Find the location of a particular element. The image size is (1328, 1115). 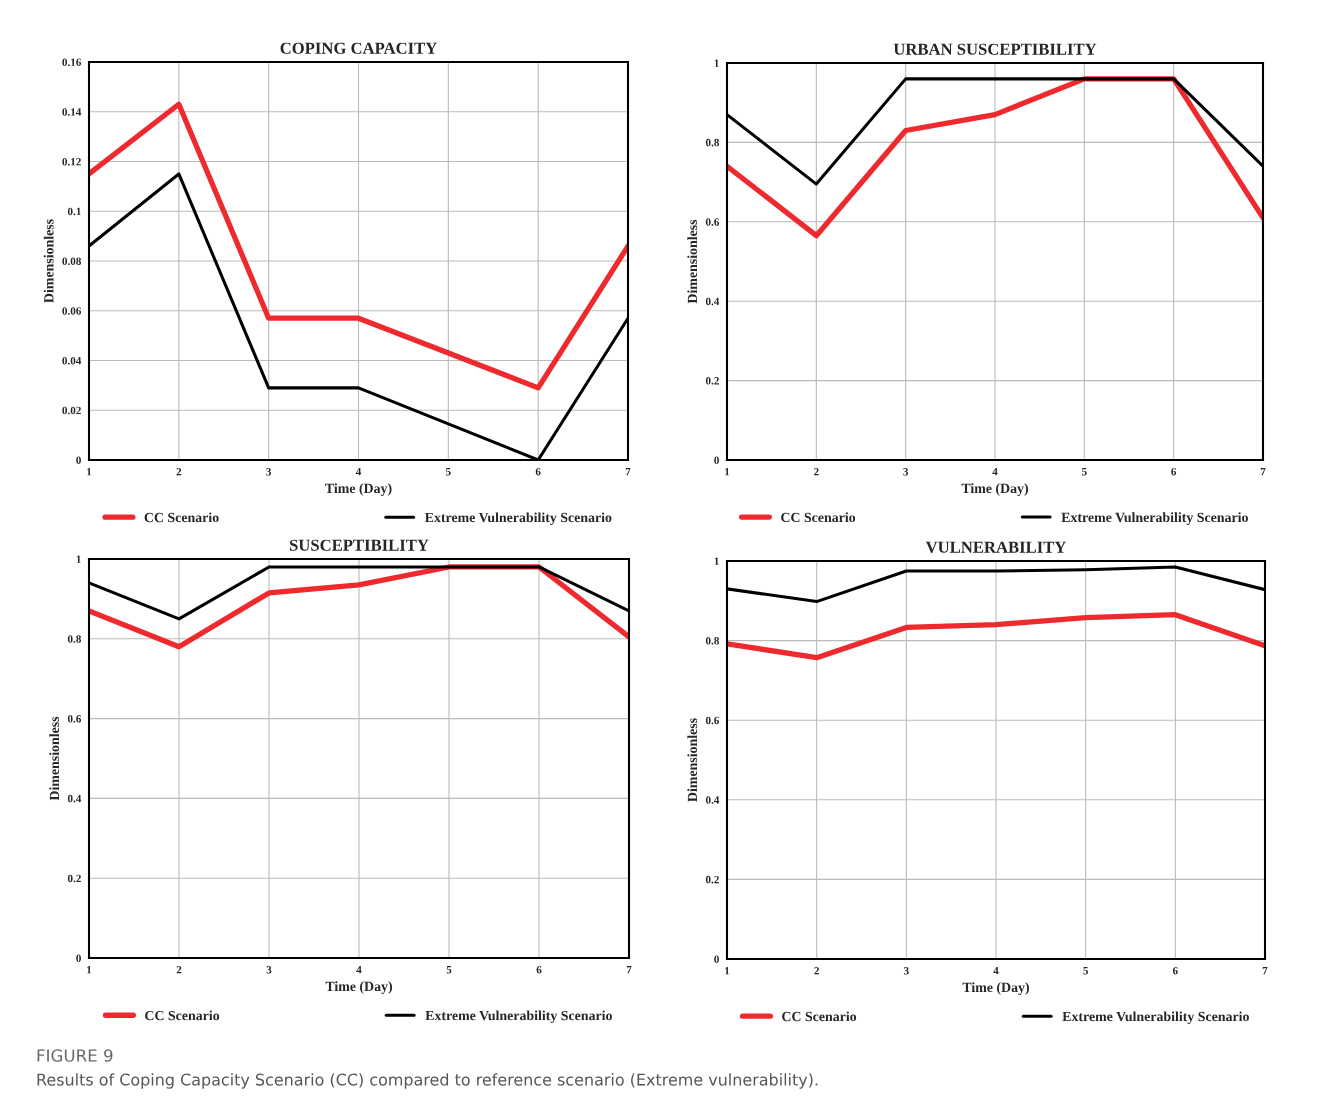

y-tick-label: 0.16 is located at coordinates (72, 62).